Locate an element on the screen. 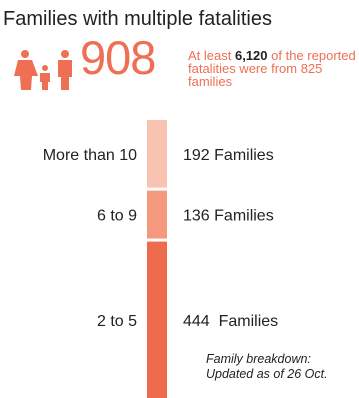 This screenshot has width=359, height=398. page-title: Families with multiple fatalities is located at coordinates (137, 19).